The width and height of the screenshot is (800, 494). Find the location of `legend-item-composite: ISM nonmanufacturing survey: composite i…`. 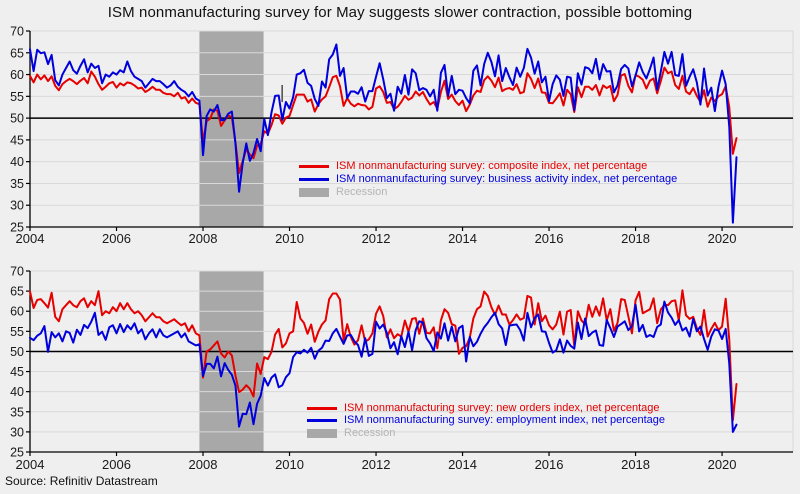

legend-item-composite: ISM nonmanufacturing survey: composite i… is located at coordinates (488, 166).